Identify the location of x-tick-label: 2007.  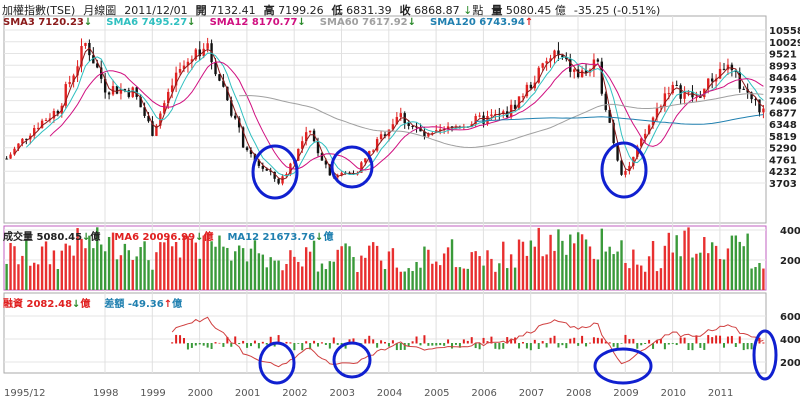
(531, 393).